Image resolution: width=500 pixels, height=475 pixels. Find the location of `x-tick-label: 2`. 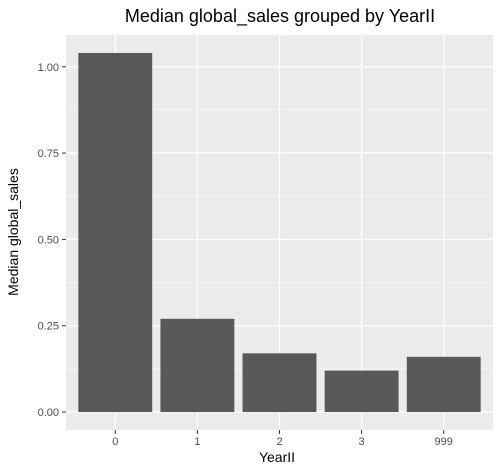

x-tick-label: 2 is located at coordinates (279, 442).